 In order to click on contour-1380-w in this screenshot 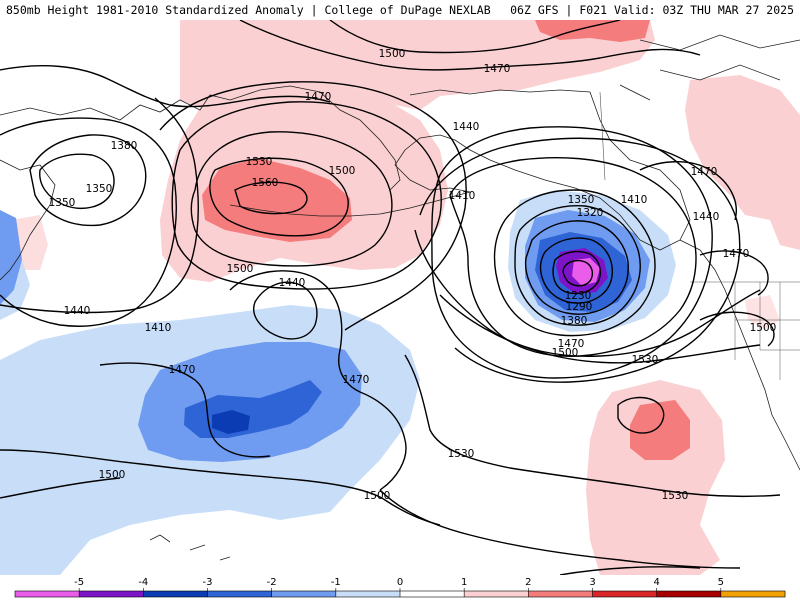, I will do `click(88, 180)`.